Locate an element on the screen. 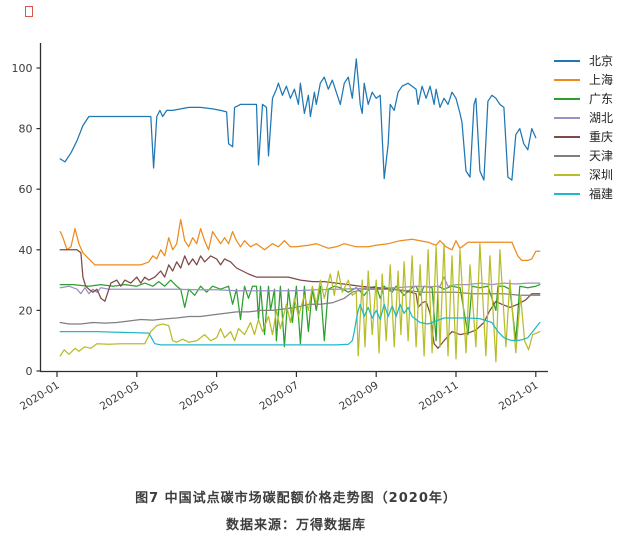 Image resolution: width=629 pixels, height=542 pixels. x-tick-label: 2020-09 is located at coordinates (359, 395).